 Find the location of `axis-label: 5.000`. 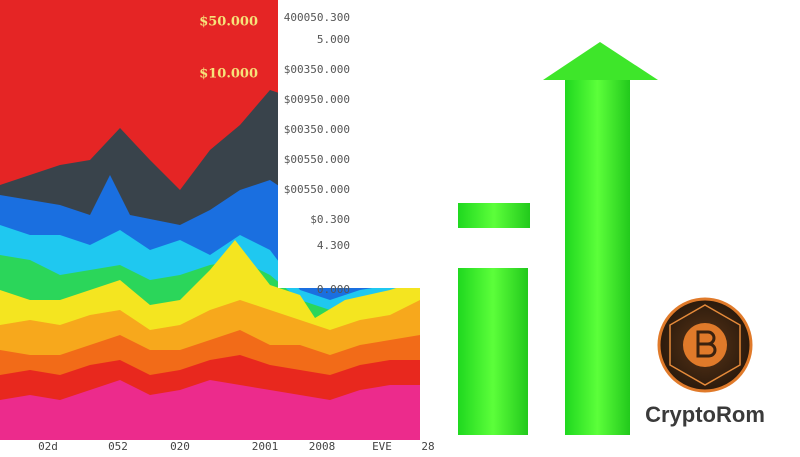

axis-label: 5.000 is located at coordinates (333, 39).